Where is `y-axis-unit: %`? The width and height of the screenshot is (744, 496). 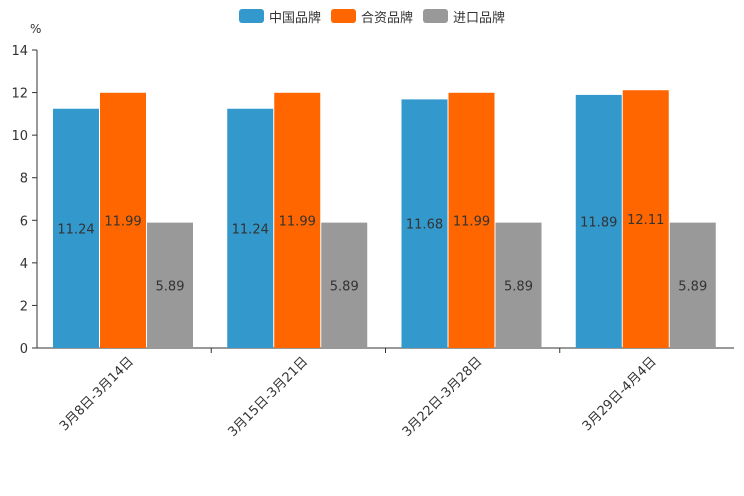
y-axis-unit: % is located at coordinates (36, 29).